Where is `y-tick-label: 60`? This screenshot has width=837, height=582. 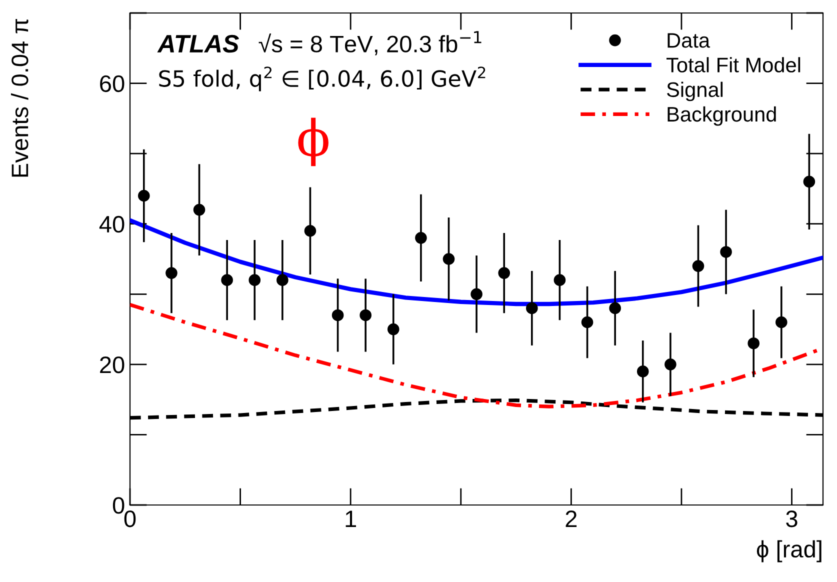 y-tick-label: 60 is located at coordinates (112, 83).